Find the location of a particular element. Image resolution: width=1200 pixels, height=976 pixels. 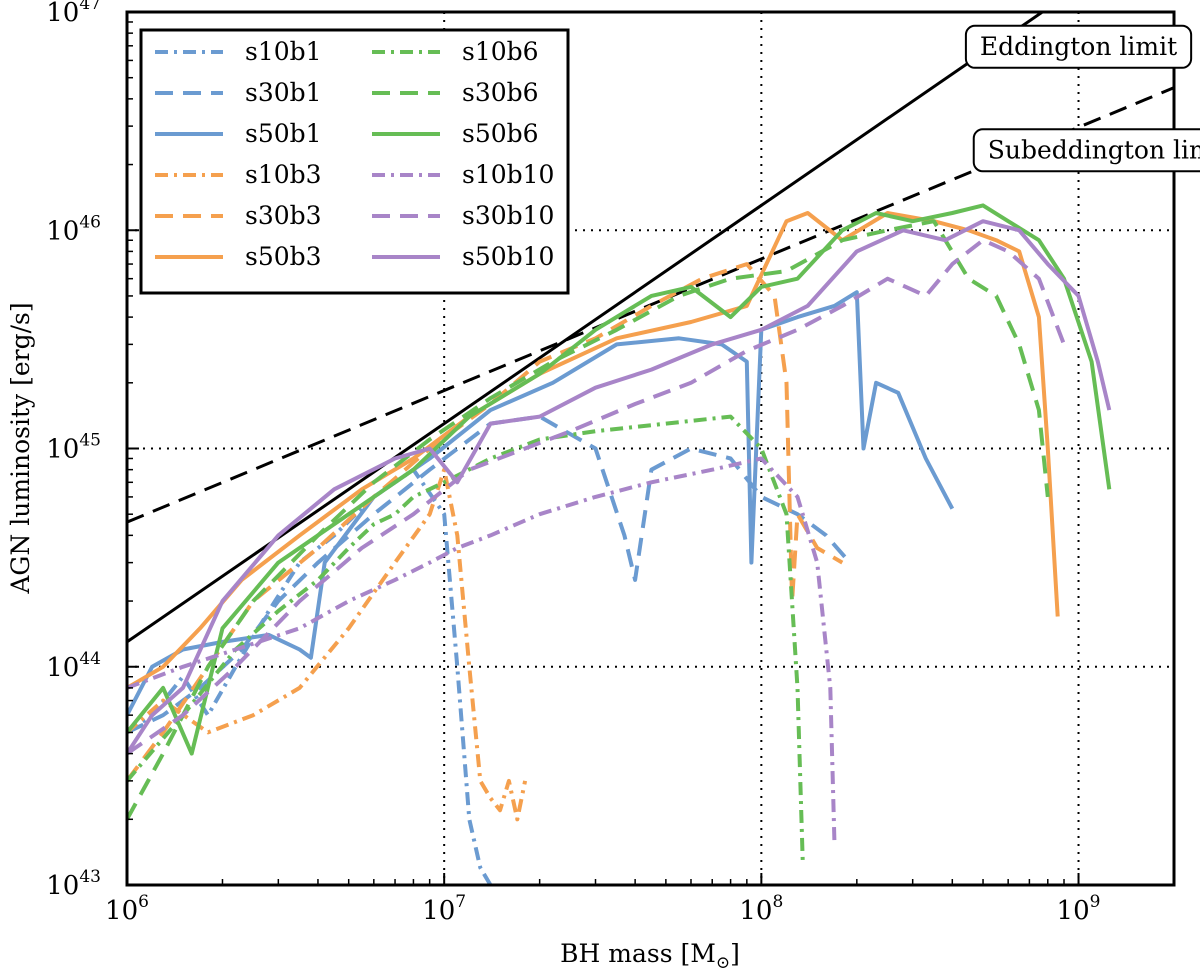

legend-item-s10b10: s10b10 is located at coordinates (463, 174).